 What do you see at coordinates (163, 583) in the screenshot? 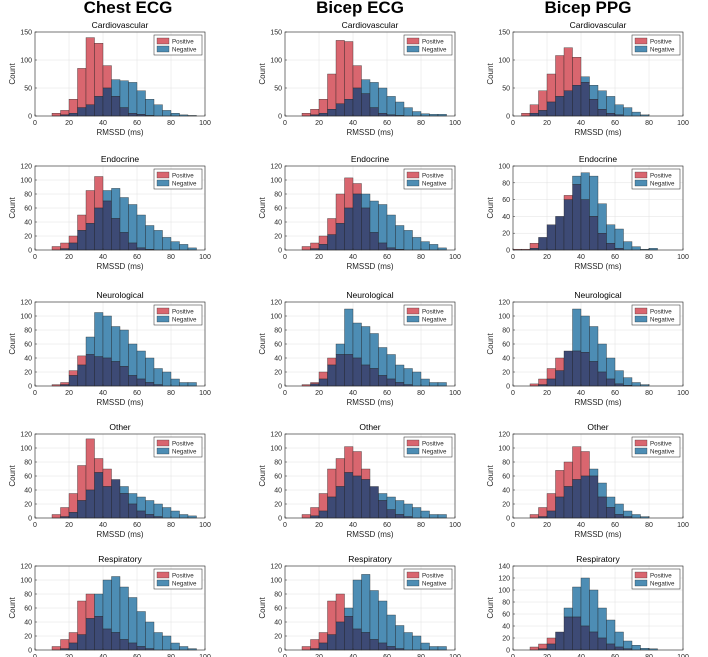
I see `legend-swatch-negative` at bounding box center [163, 583].